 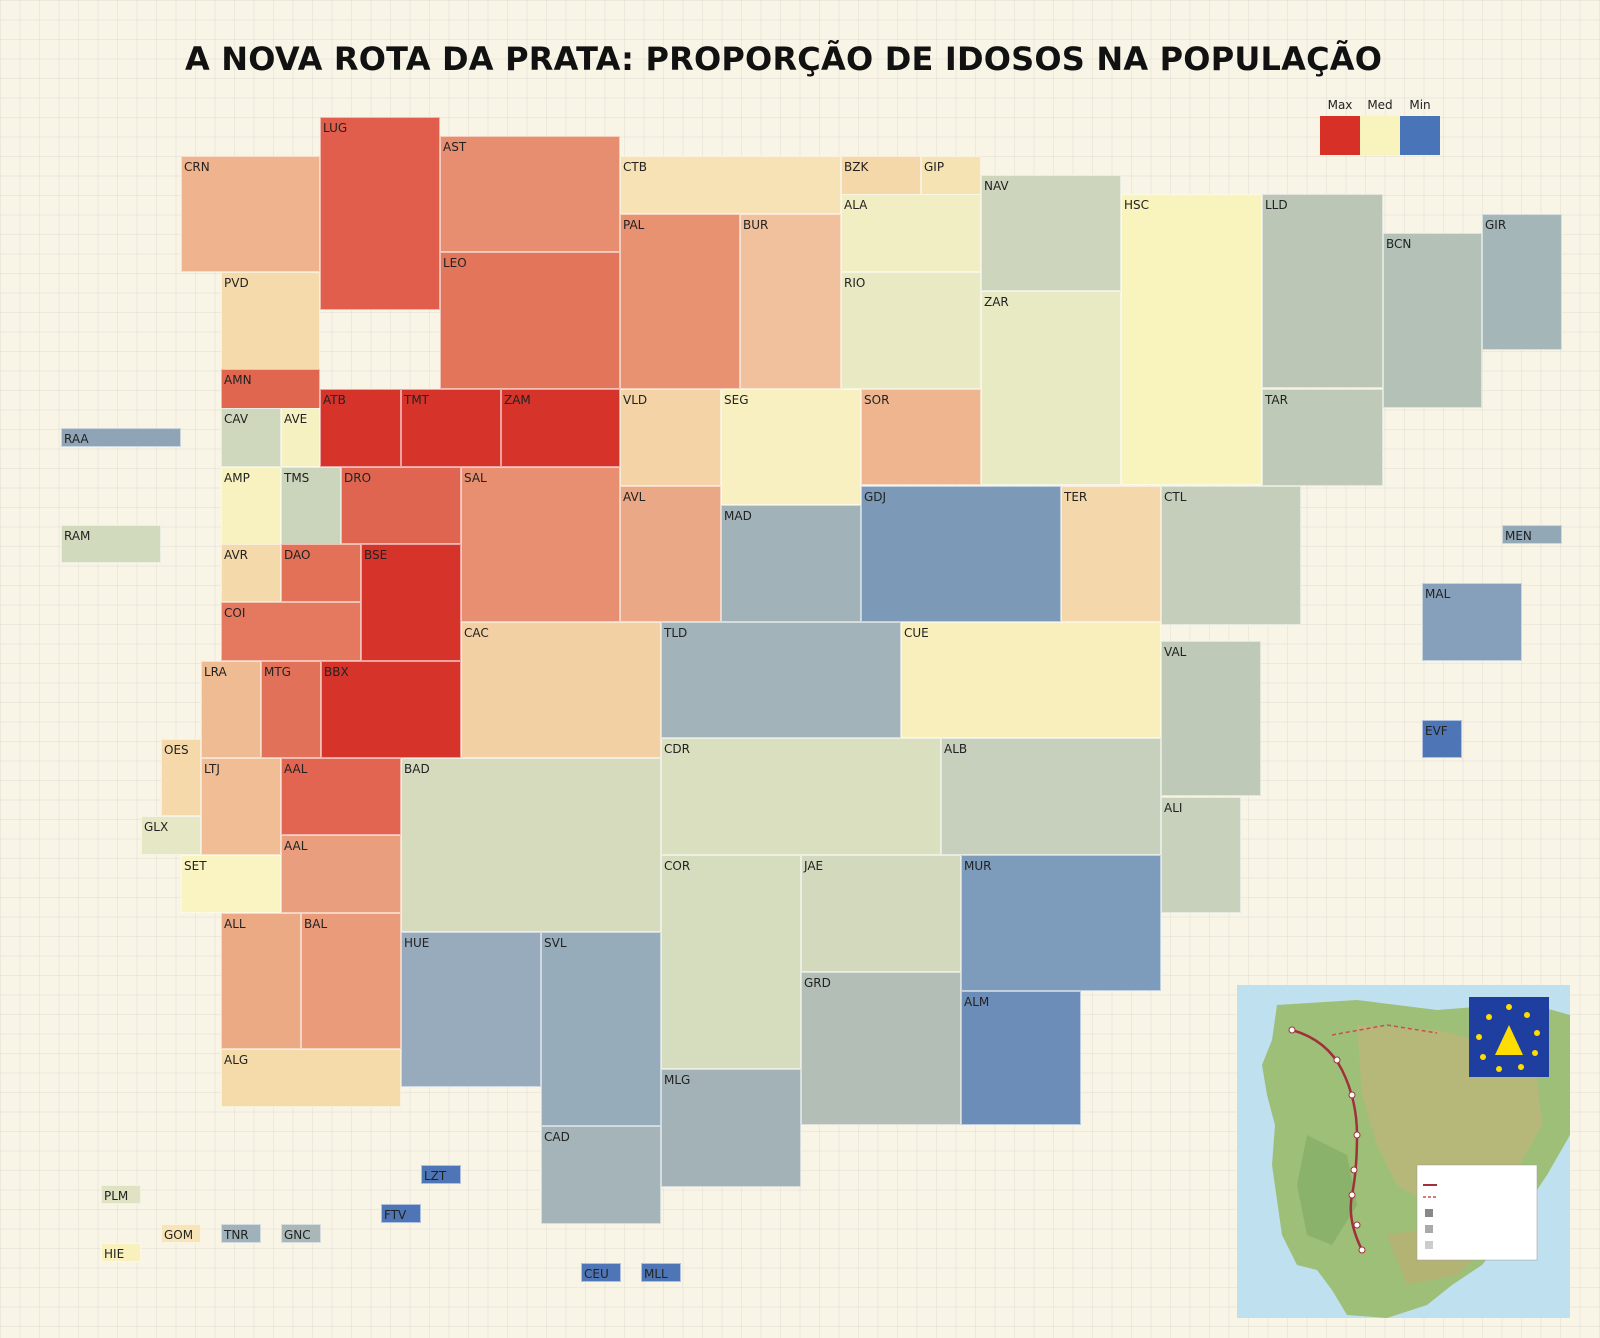 What do you see at coordinates (241, 1233) in the screenshot?
I see `region-tile-tnr: TNR` at bounding box center [241, 1233].